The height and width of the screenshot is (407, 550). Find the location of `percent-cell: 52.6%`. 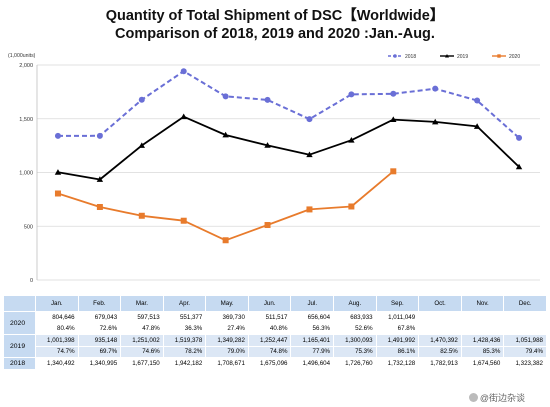

percent-cell: 52.6% is located at coordinates (355, 329).